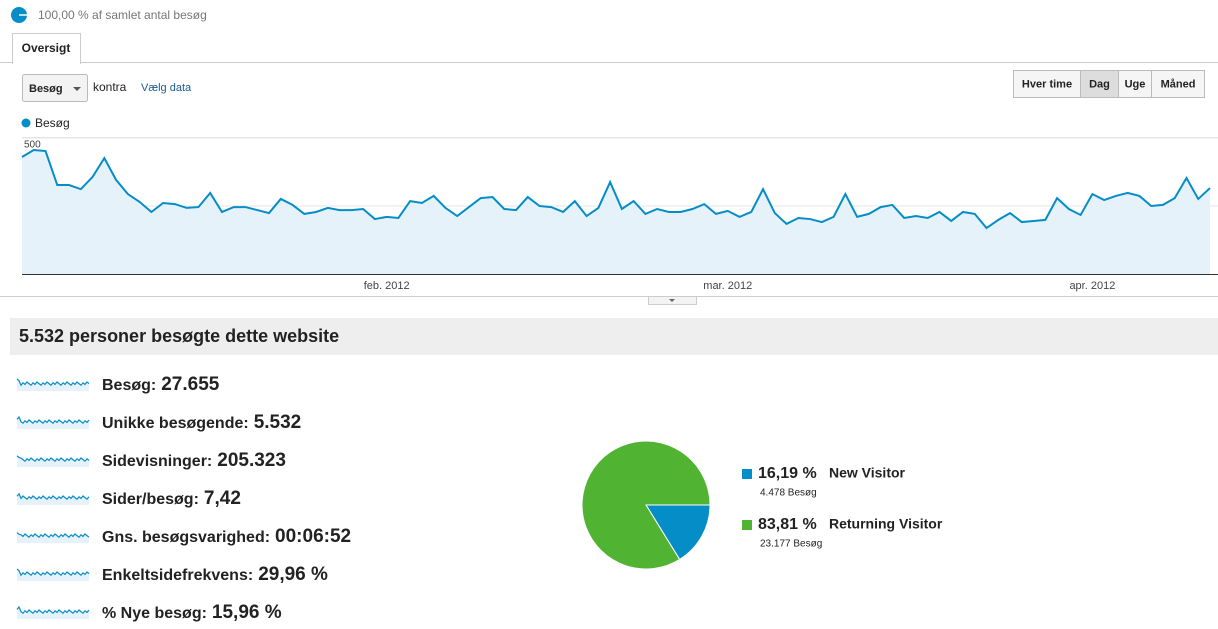 The width and height of the screenshot is (1218, 629). Describe the element at coordinates (177, 575) in the screenshot. I see `metric-label: Enkeltsidefrekvens:` at that location.